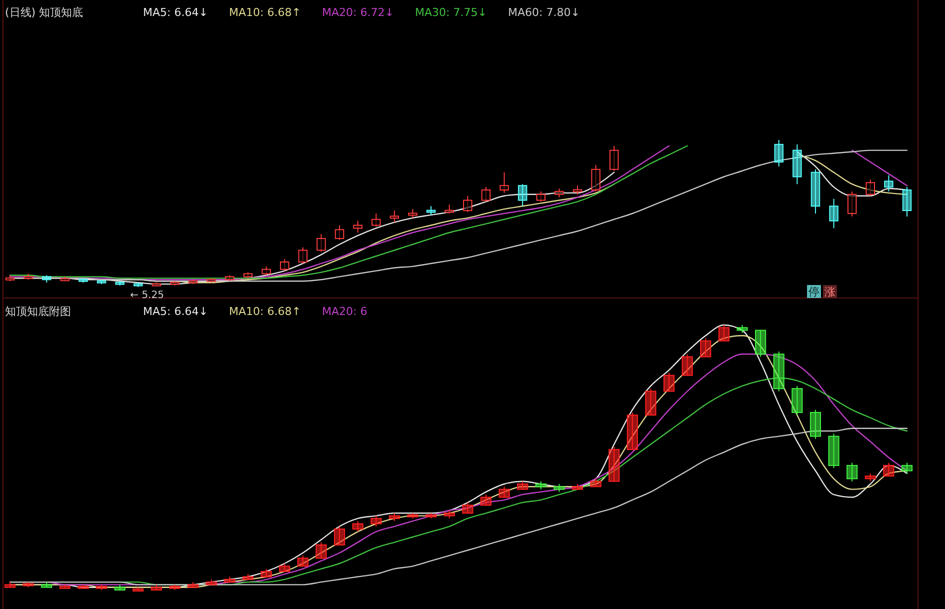  Describe the element at coordinates (147, 295) in the screenshot. I see `text: ← 5.25` at that location.